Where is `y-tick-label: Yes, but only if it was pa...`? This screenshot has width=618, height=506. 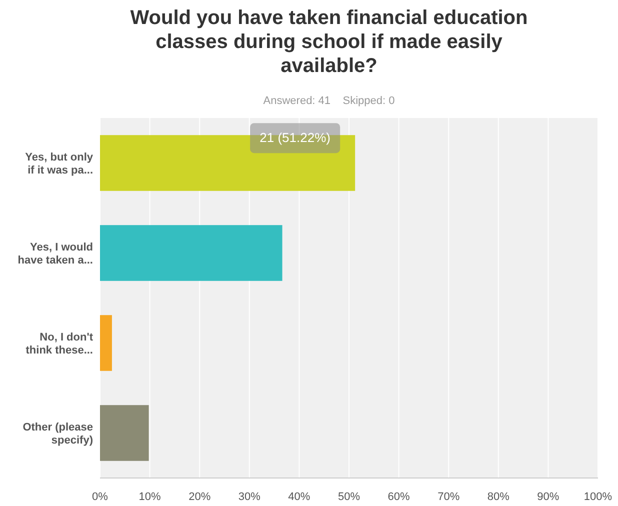 y-tick-label: Yes, but only if it was pa... is located at coordinates (59, 164).